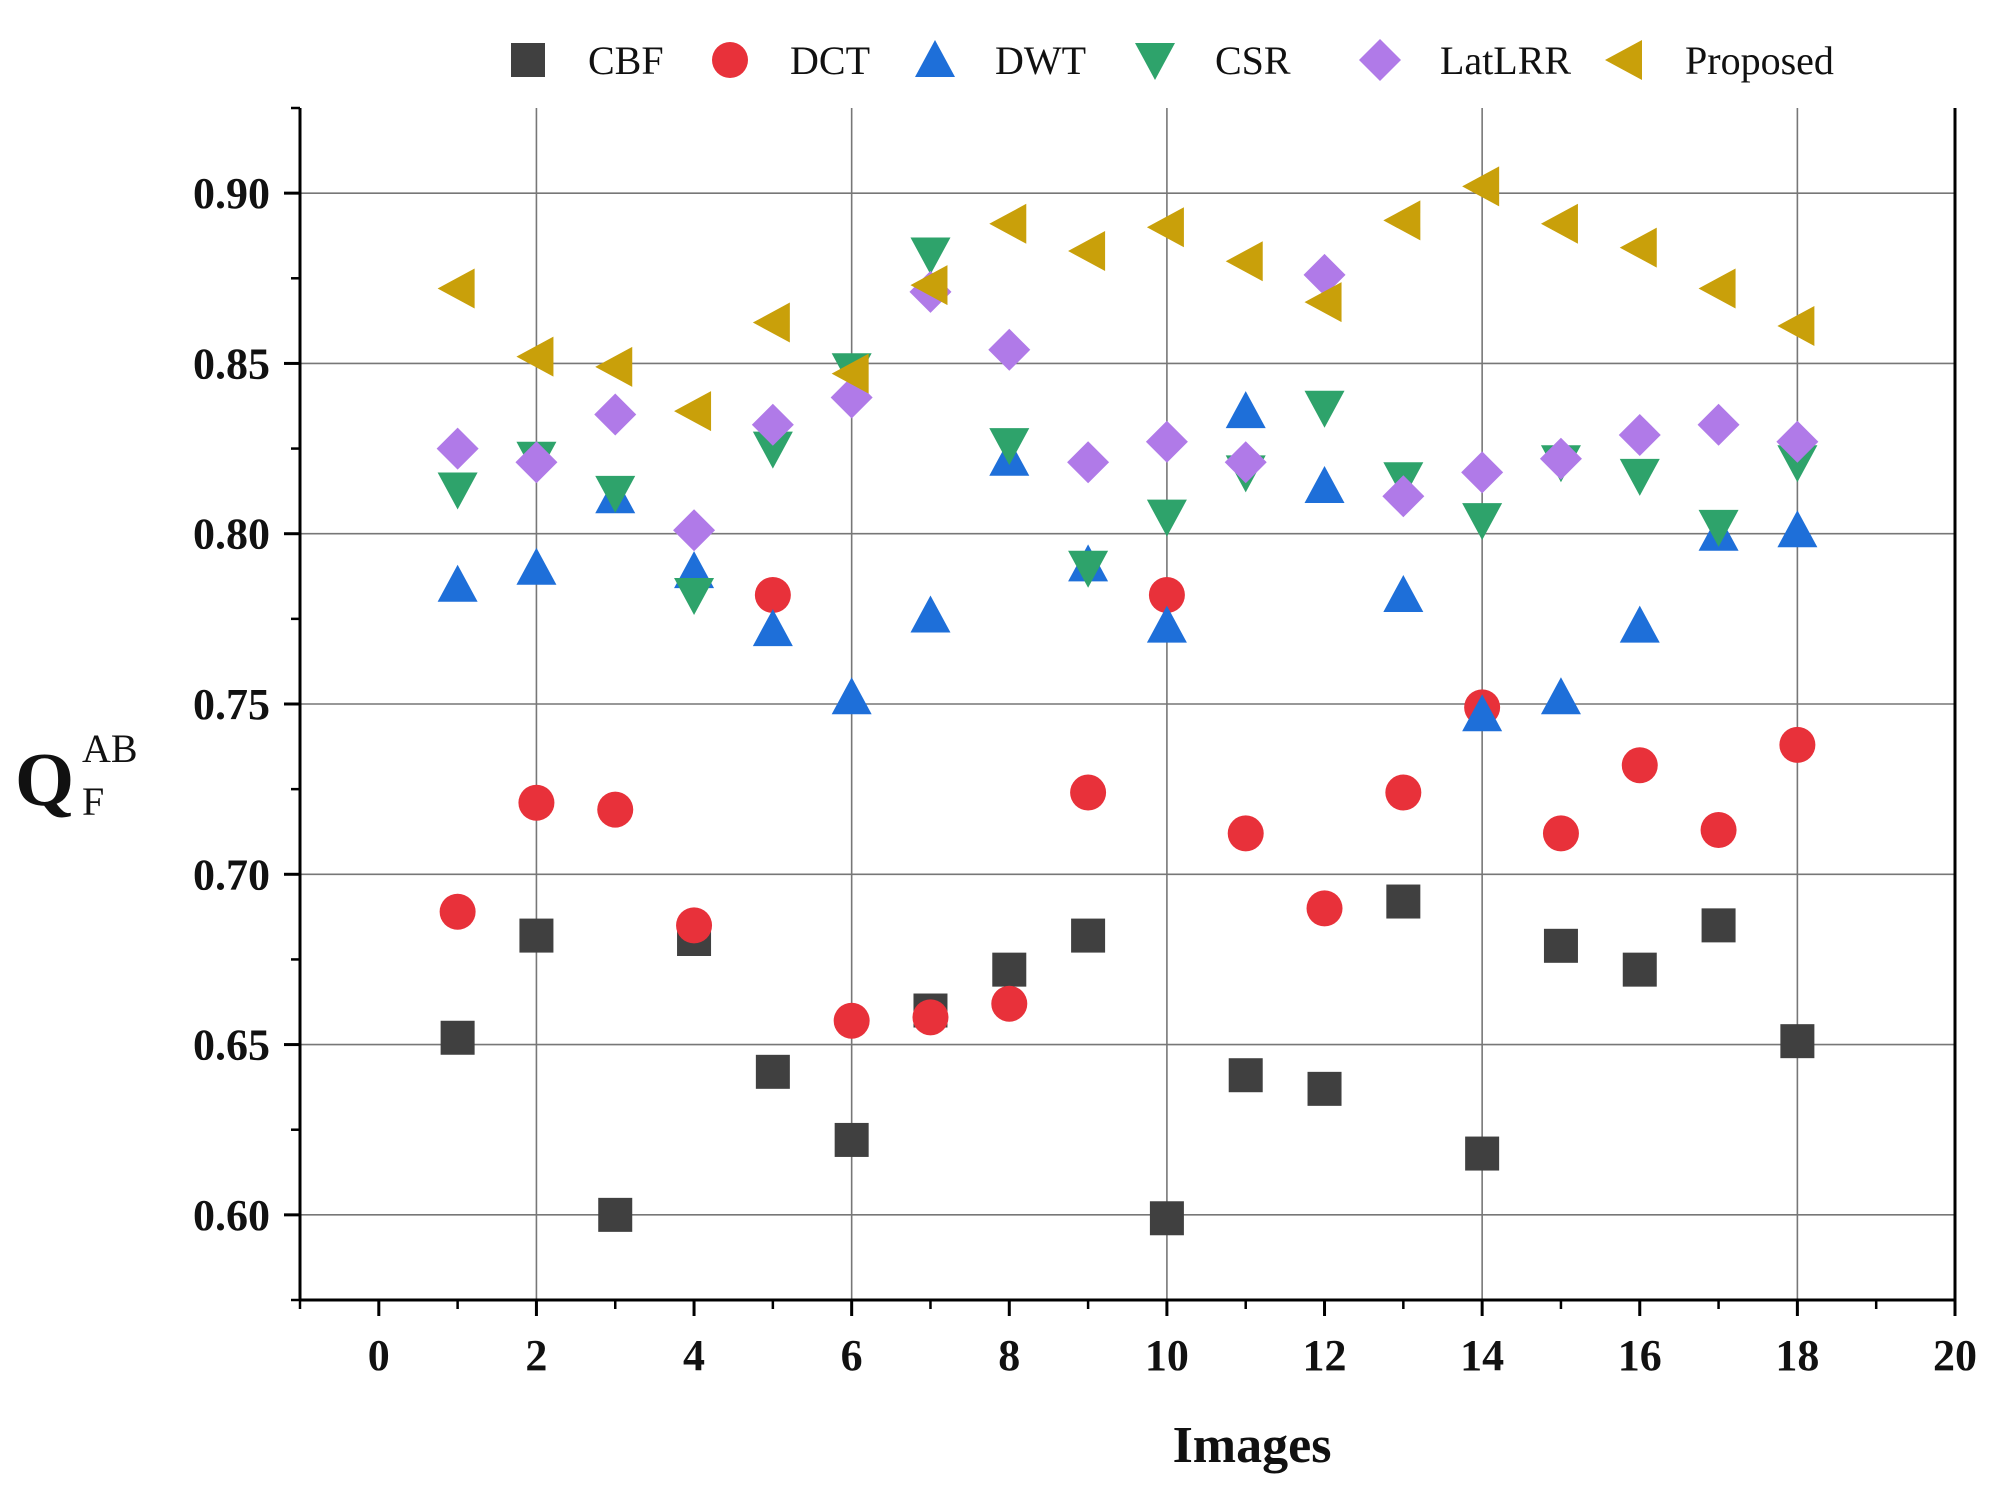  What do you see at coordinates (528, 60) in the screenshot?
I see `legend-marker-cbf` at bounding box center [528, 60].